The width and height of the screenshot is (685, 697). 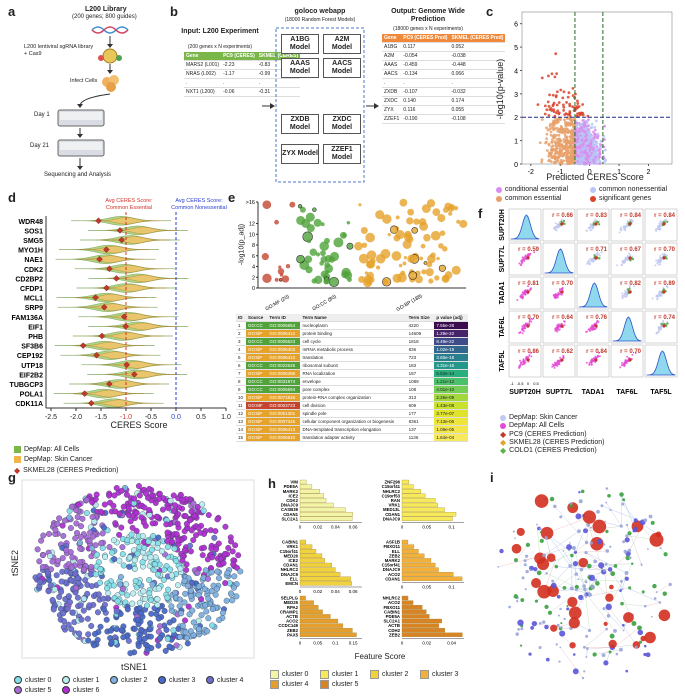 I want to click on tsne-ylabel: tSNE2, so click(x=15, y=563).